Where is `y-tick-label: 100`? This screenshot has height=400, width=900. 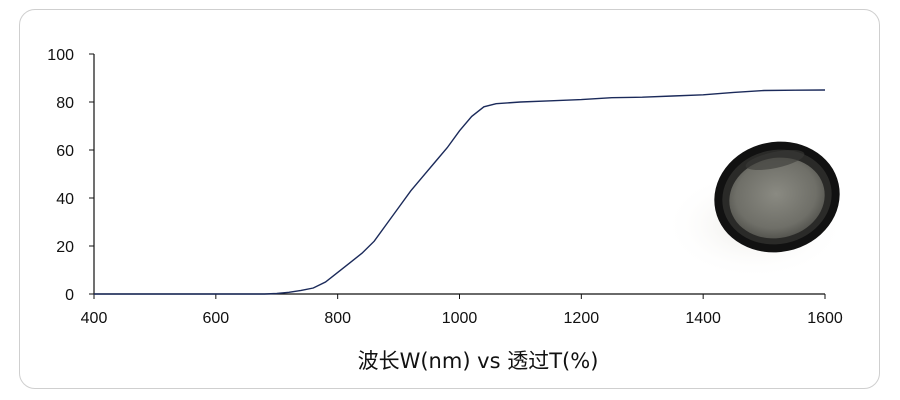 y-tick-label: 100 is located at coordinates (60, 55).